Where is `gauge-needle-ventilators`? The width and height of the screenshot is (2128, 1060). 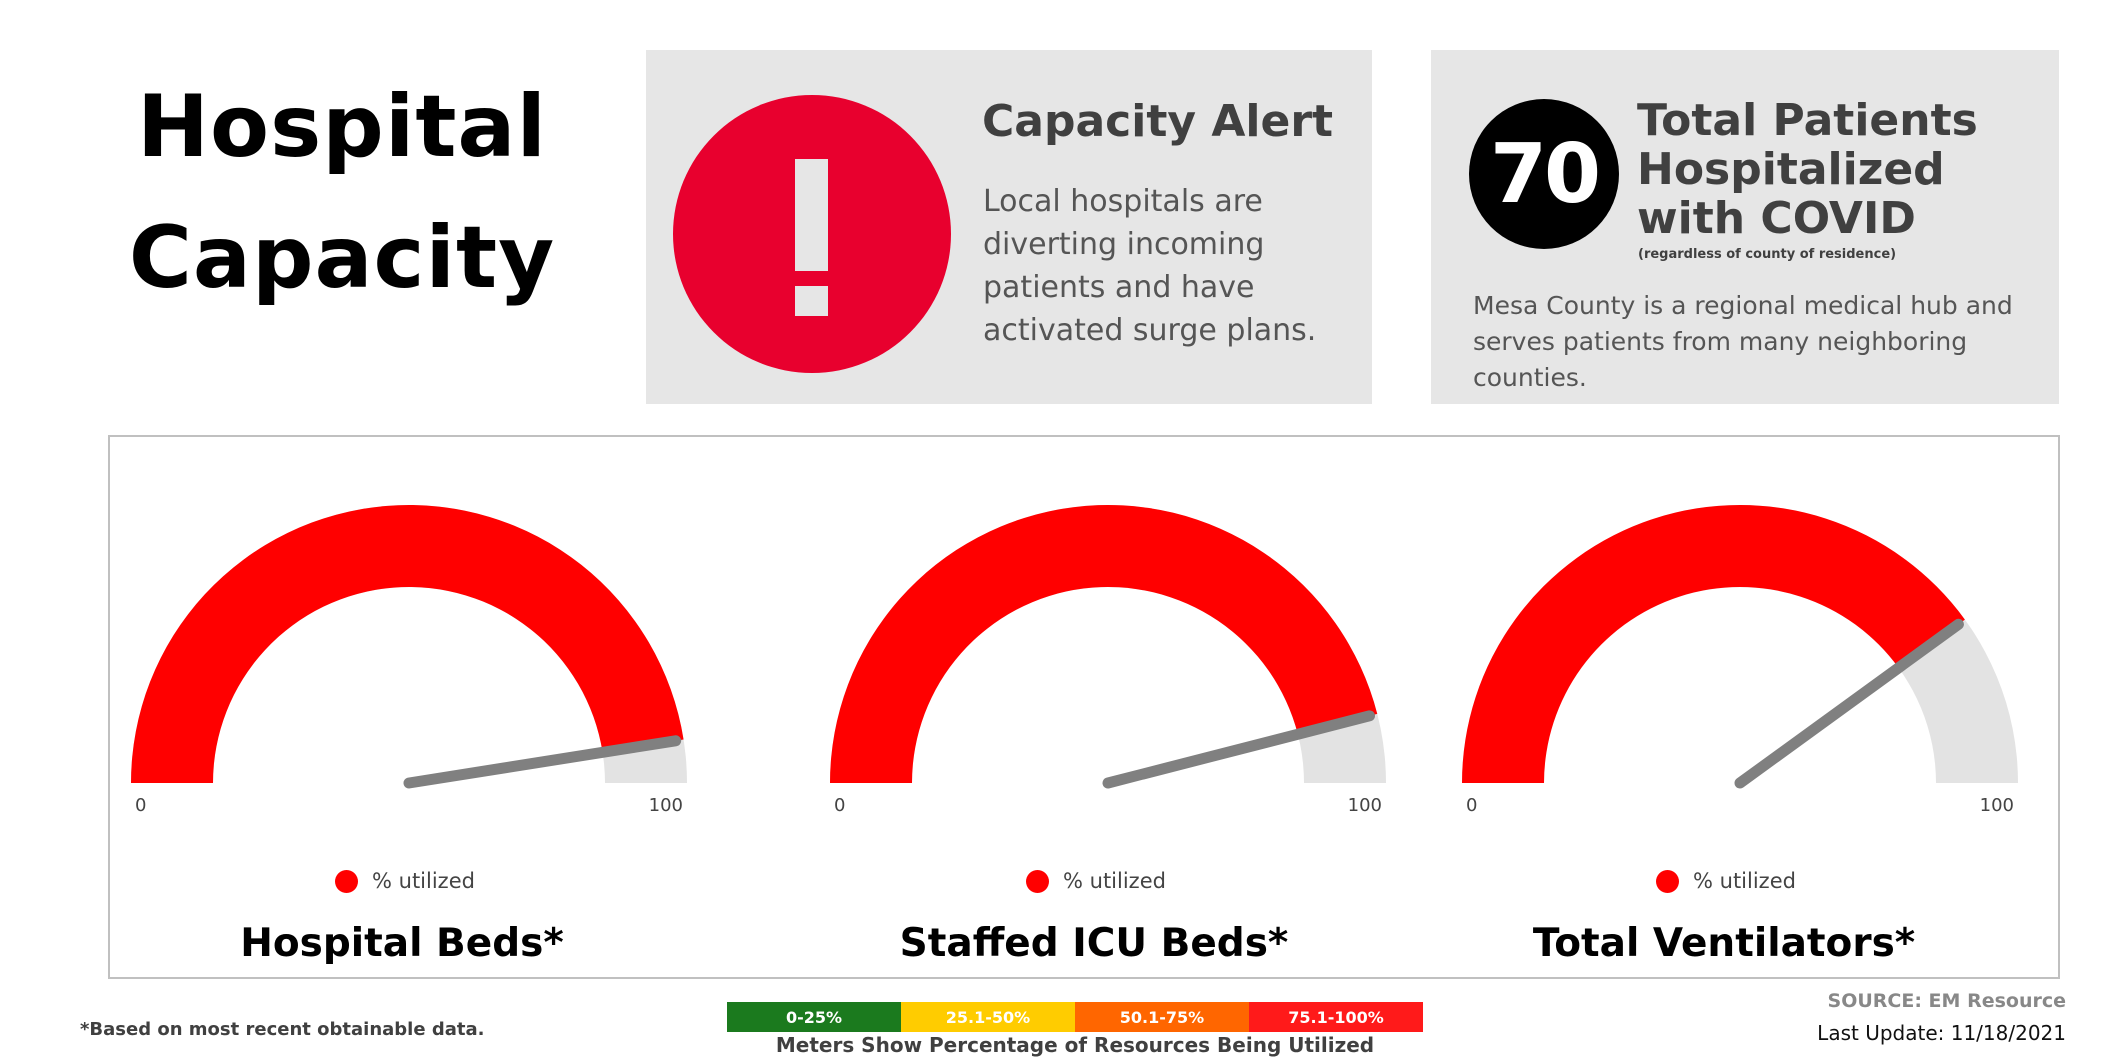
gauge-needle-ventilators is located at coordinates (1849, 703).